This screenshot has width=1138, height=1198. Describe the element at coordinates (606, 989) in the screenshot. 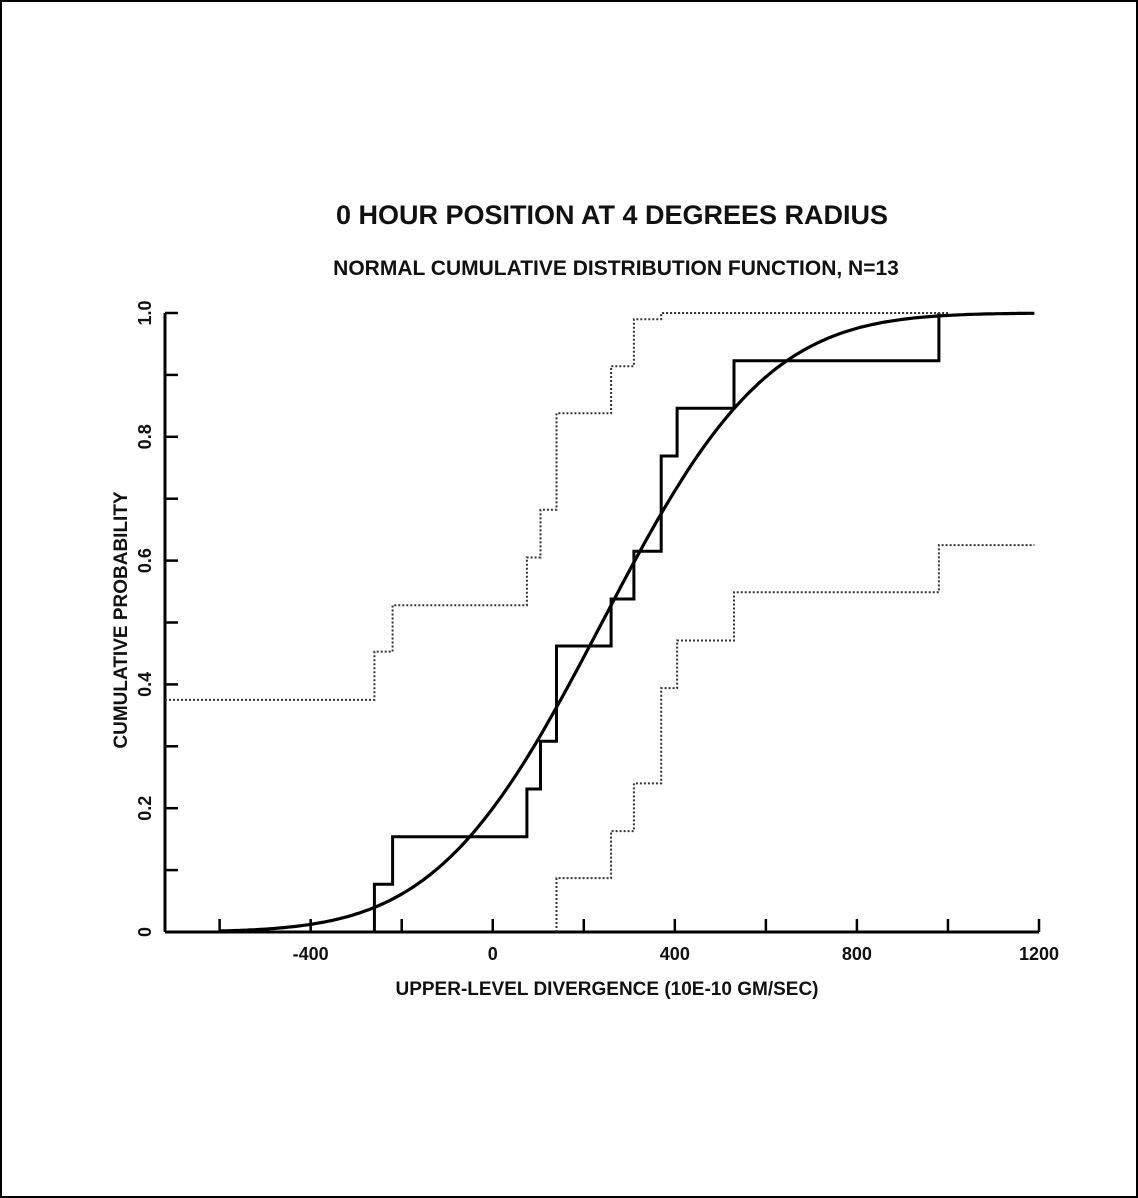

I see `x-axis-label: UPPER-LEVEL DIVERGENCE (10E-10 GM/SEC)` at that location.